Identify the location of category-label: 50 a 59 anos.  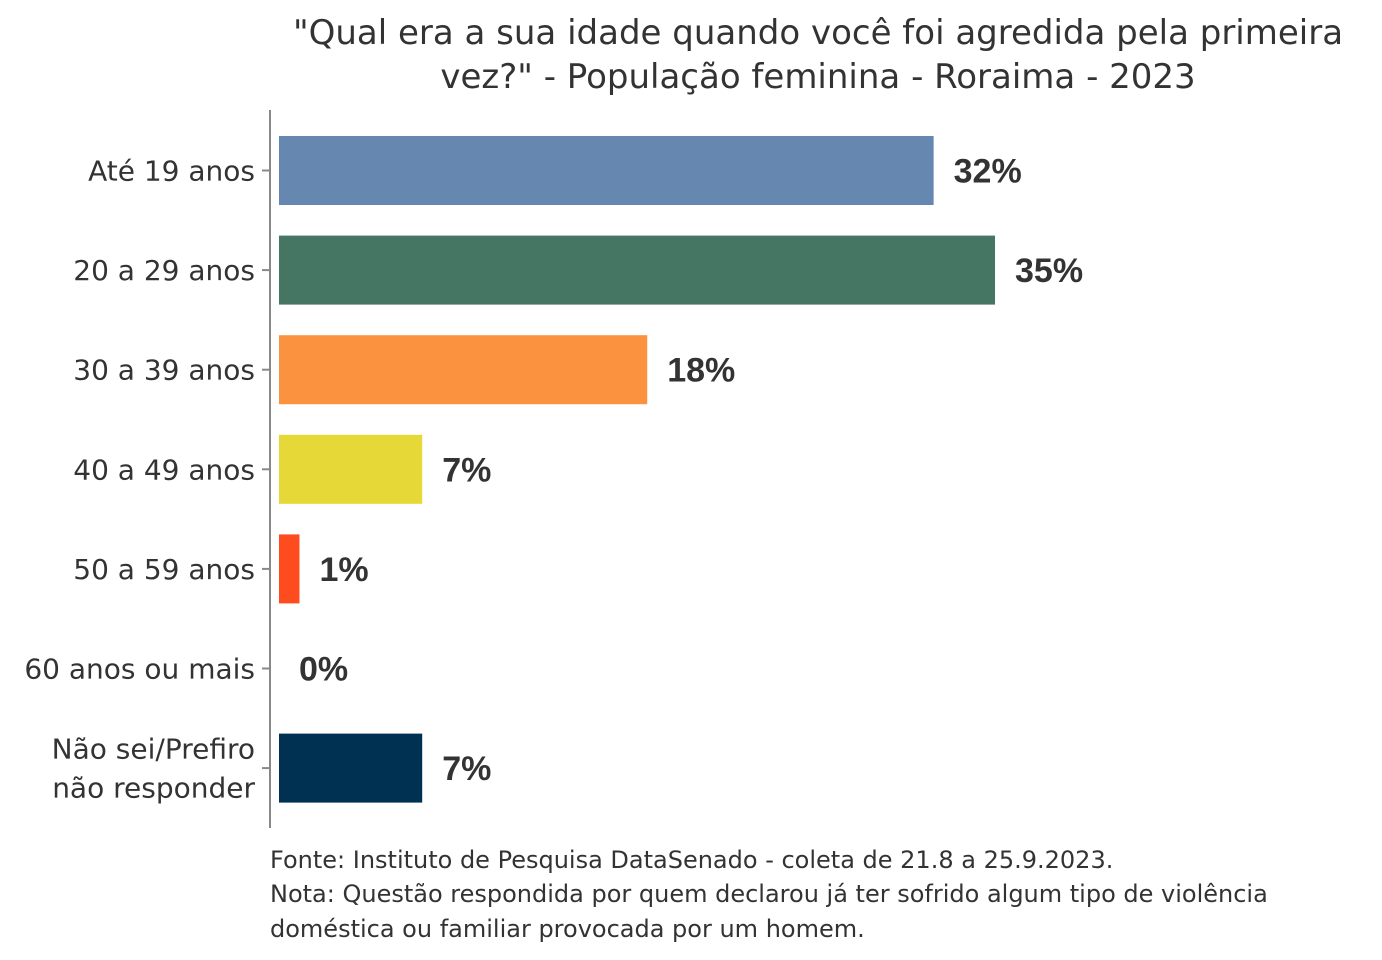
(164, 569).